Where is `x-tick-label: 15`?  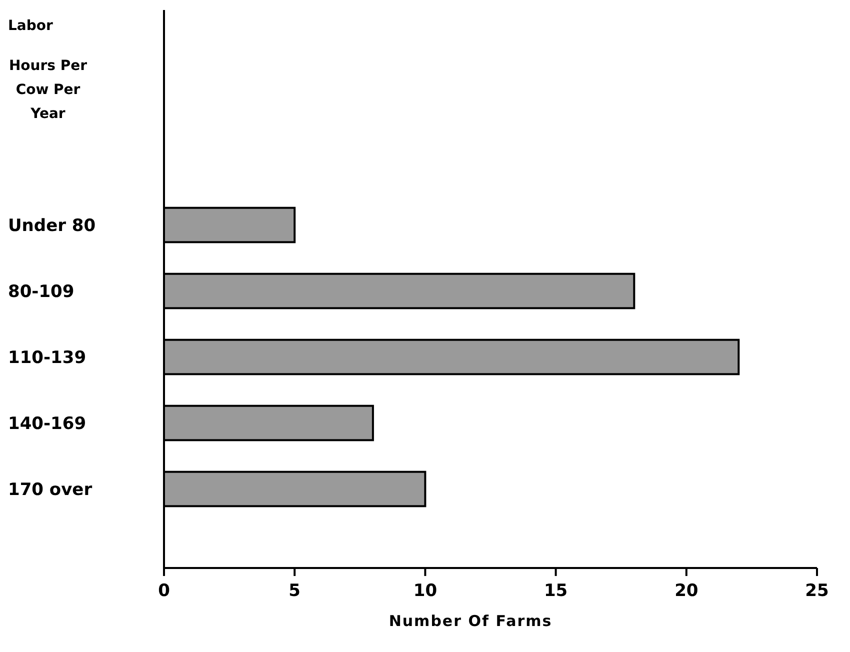 x-tick-label: 15 is located at coordinates (556, 591).